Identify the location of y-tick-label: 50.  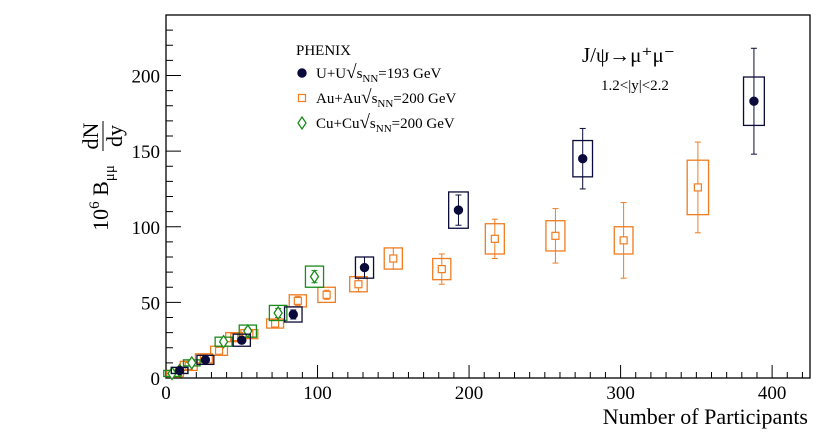
(150, 303).